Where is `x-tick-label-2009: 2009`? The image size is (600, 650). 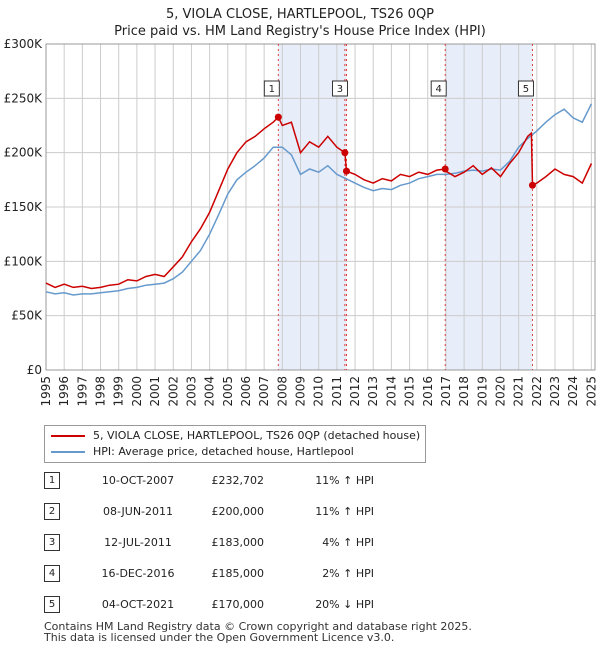 x-tick-label-2009: 2009 is located at coordinates (301, 391).